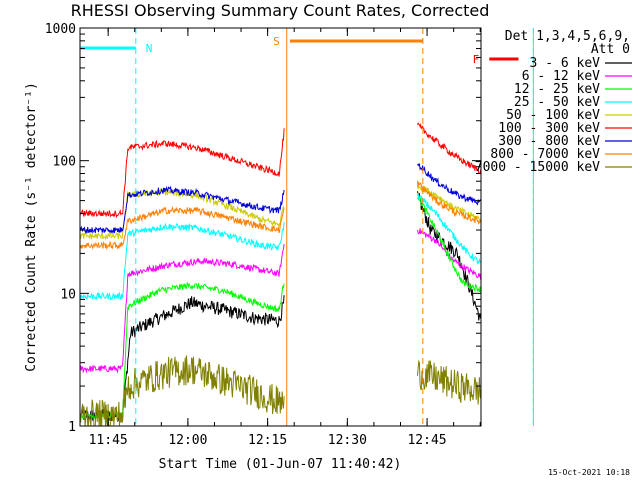 This screenshot has height=480, width=640. I want to click on legend-item-800-7000-kev: 800 - 7000 keV, so click(561, 154).